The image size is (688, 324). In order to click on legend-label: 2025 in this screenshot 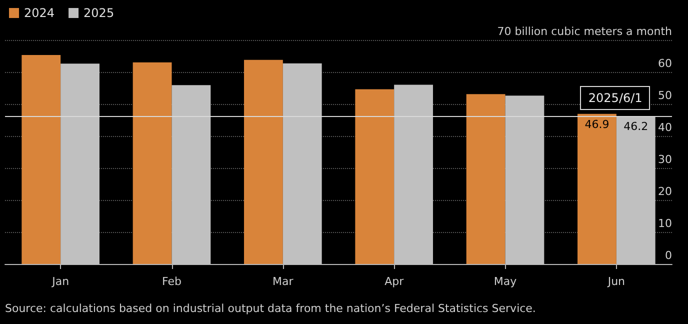, I will do `click(99, 13)`.